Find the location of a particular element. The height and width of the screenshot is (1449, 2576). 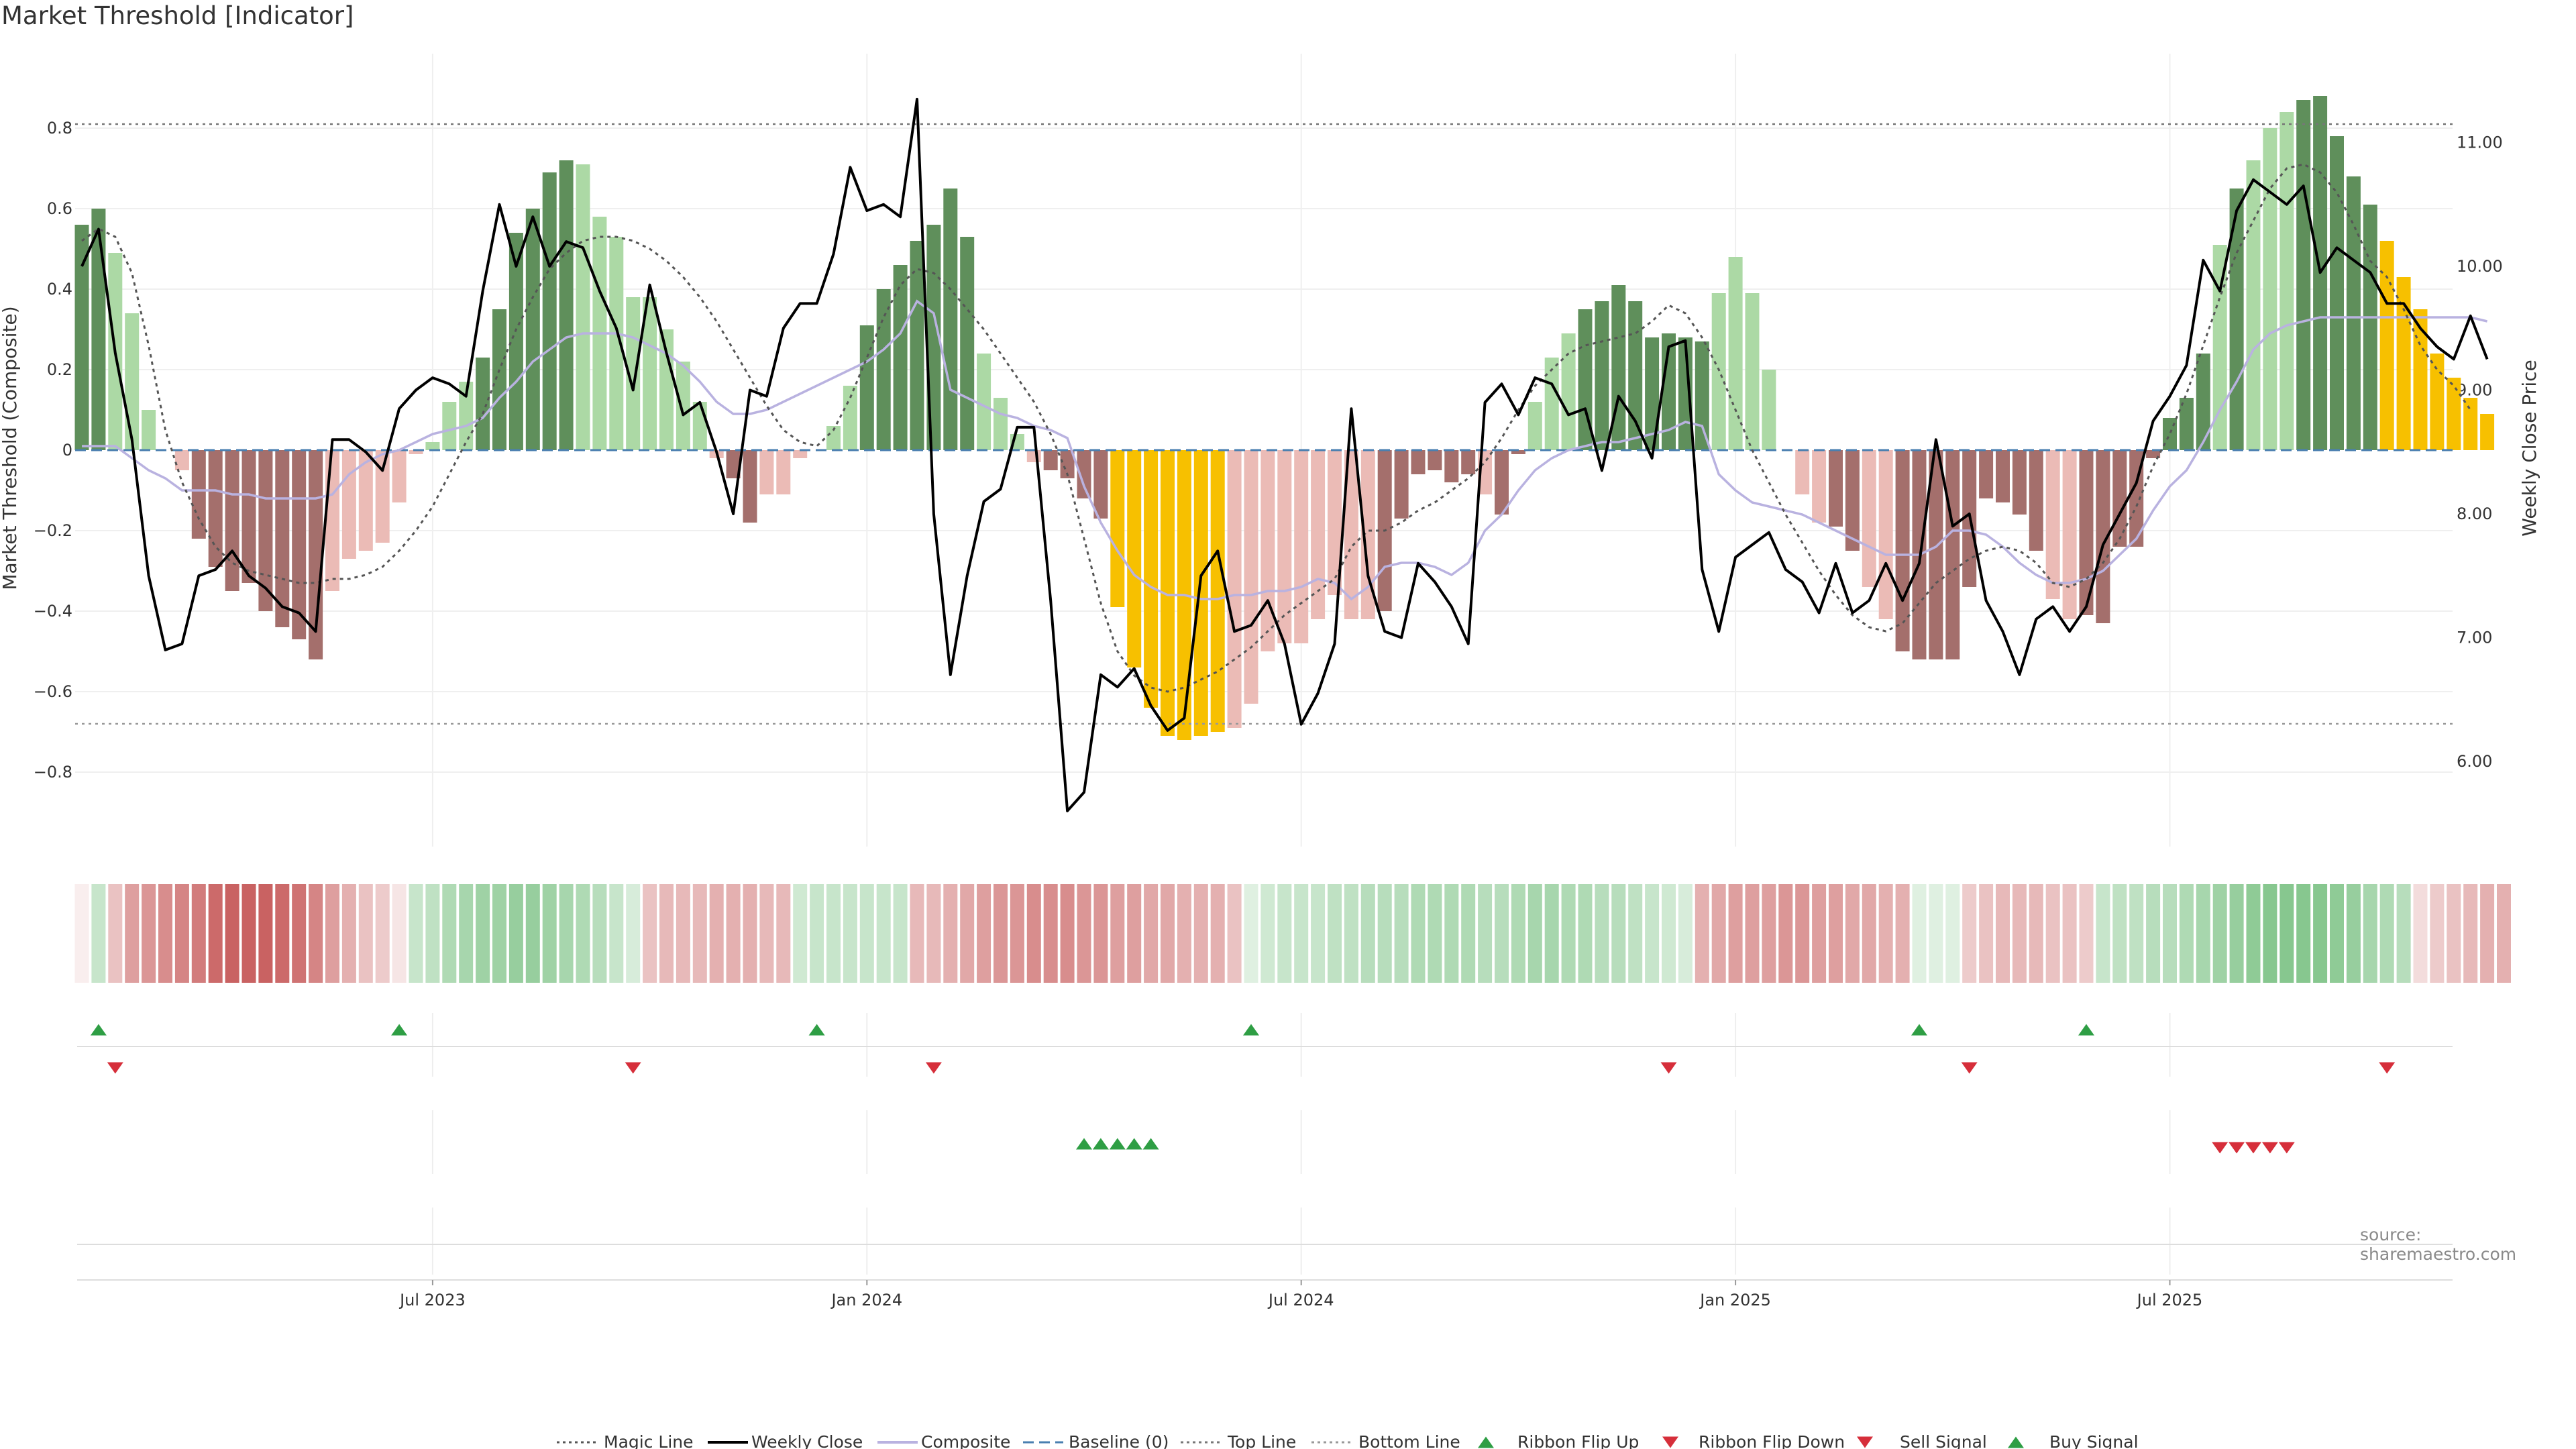

y-tick-label-left: 0.6 is located at coordinates (59, 208).